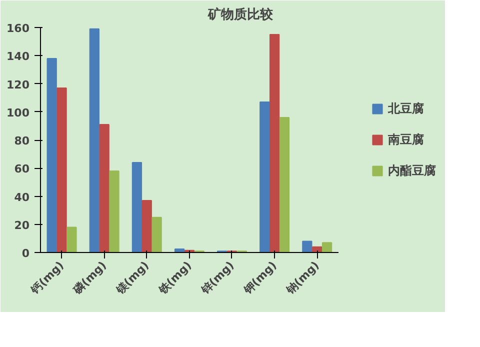 The width and height of the screenshot is (480, 347). Describe the element at coordinates (240, 14) in the screenshot. I see `chart-title: 矿物质比较` at that location.